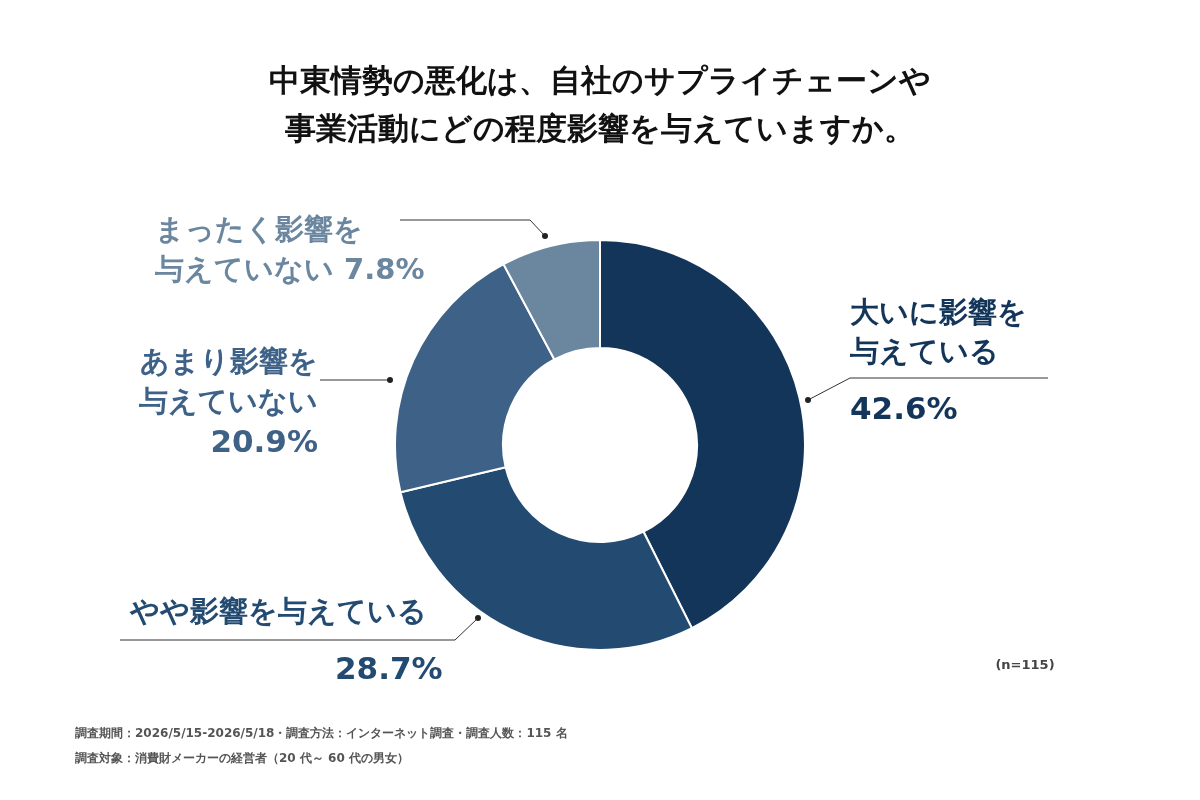  I want to click on data-label: 42.6%, so click(904, 408).